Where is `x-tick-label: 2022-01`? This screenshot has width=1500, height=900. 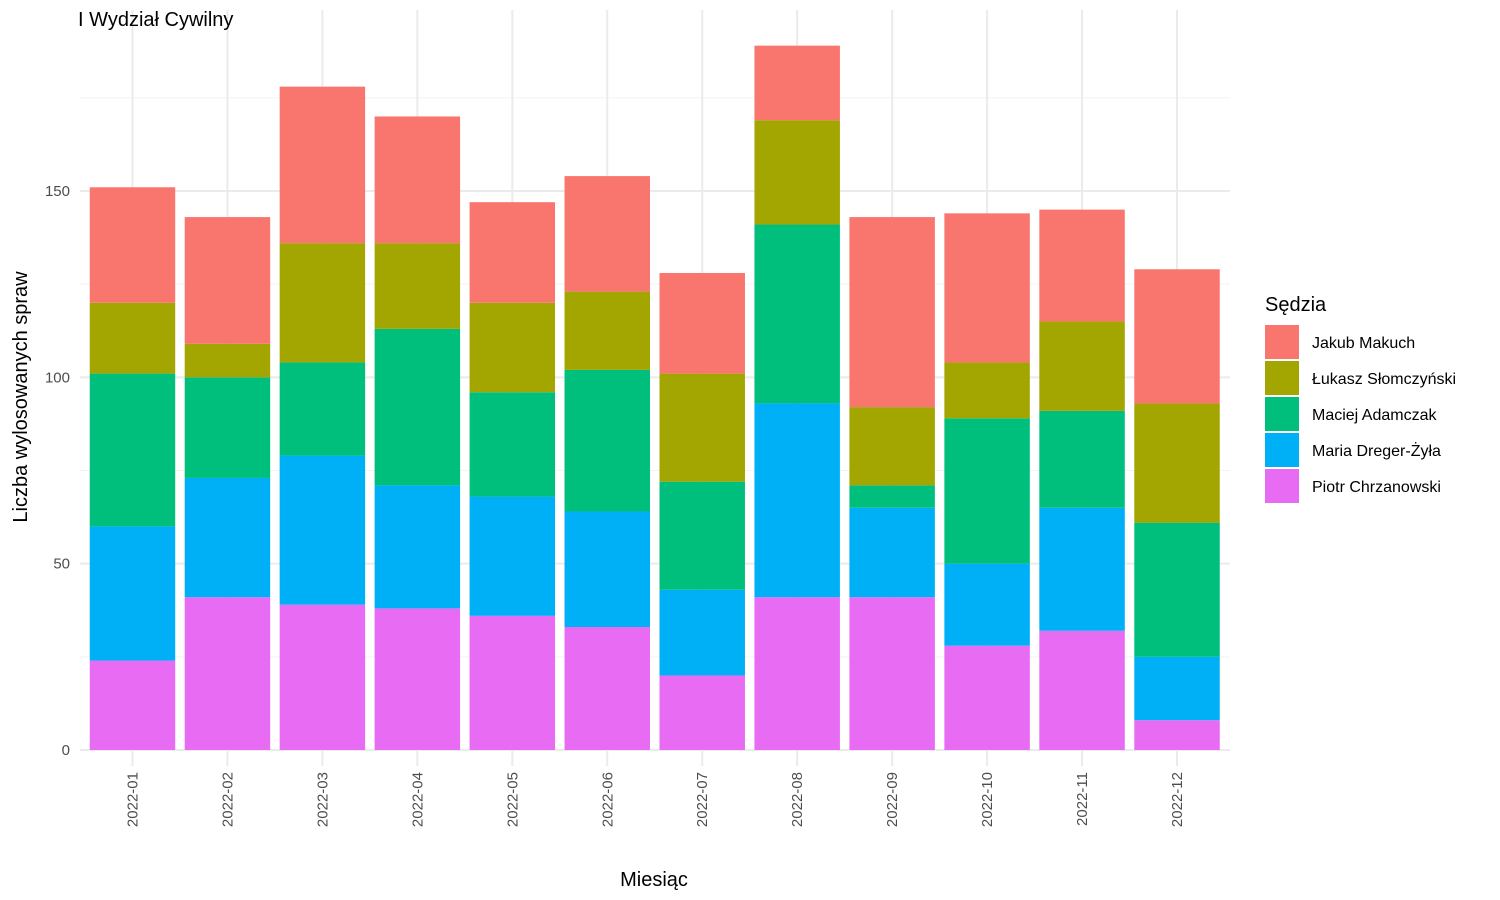 x-tick-label: 2022-01 is located at coordinates (132, 799).